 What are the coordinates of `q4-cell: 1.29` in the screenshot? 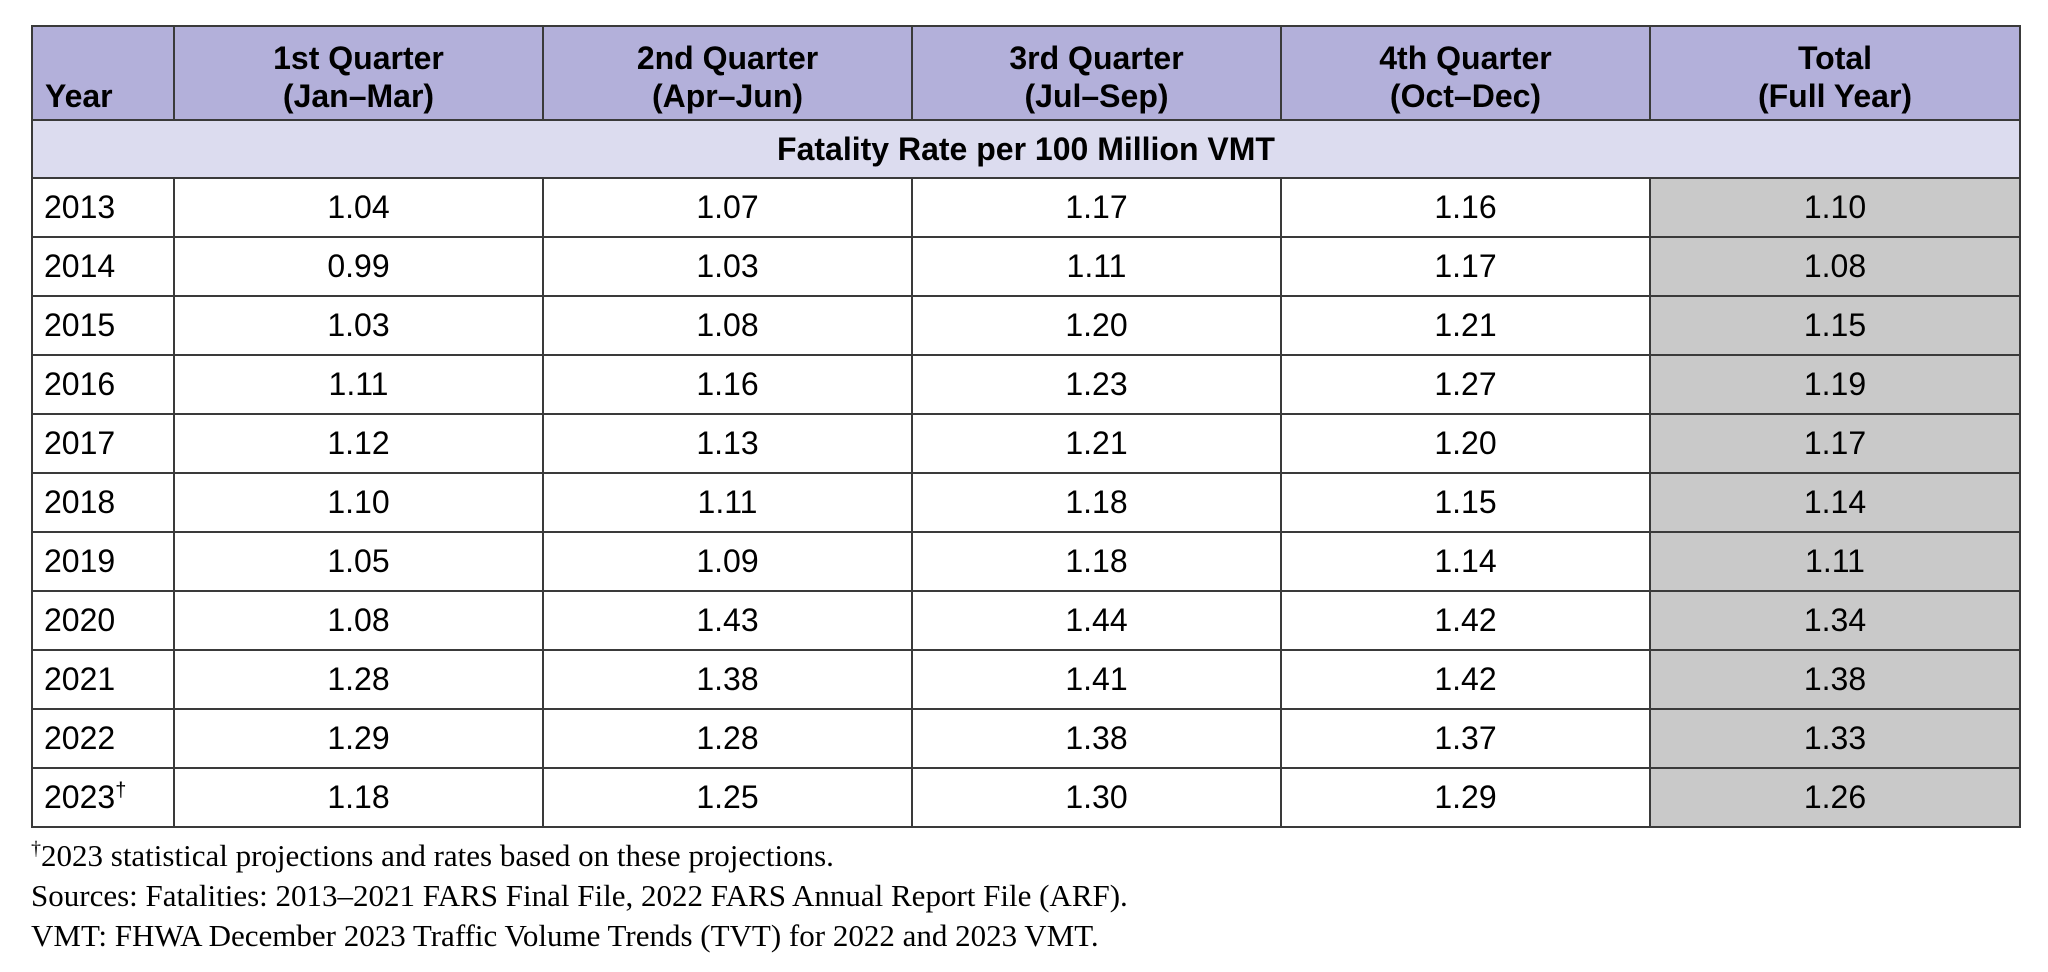 It's located at (1465, 797).